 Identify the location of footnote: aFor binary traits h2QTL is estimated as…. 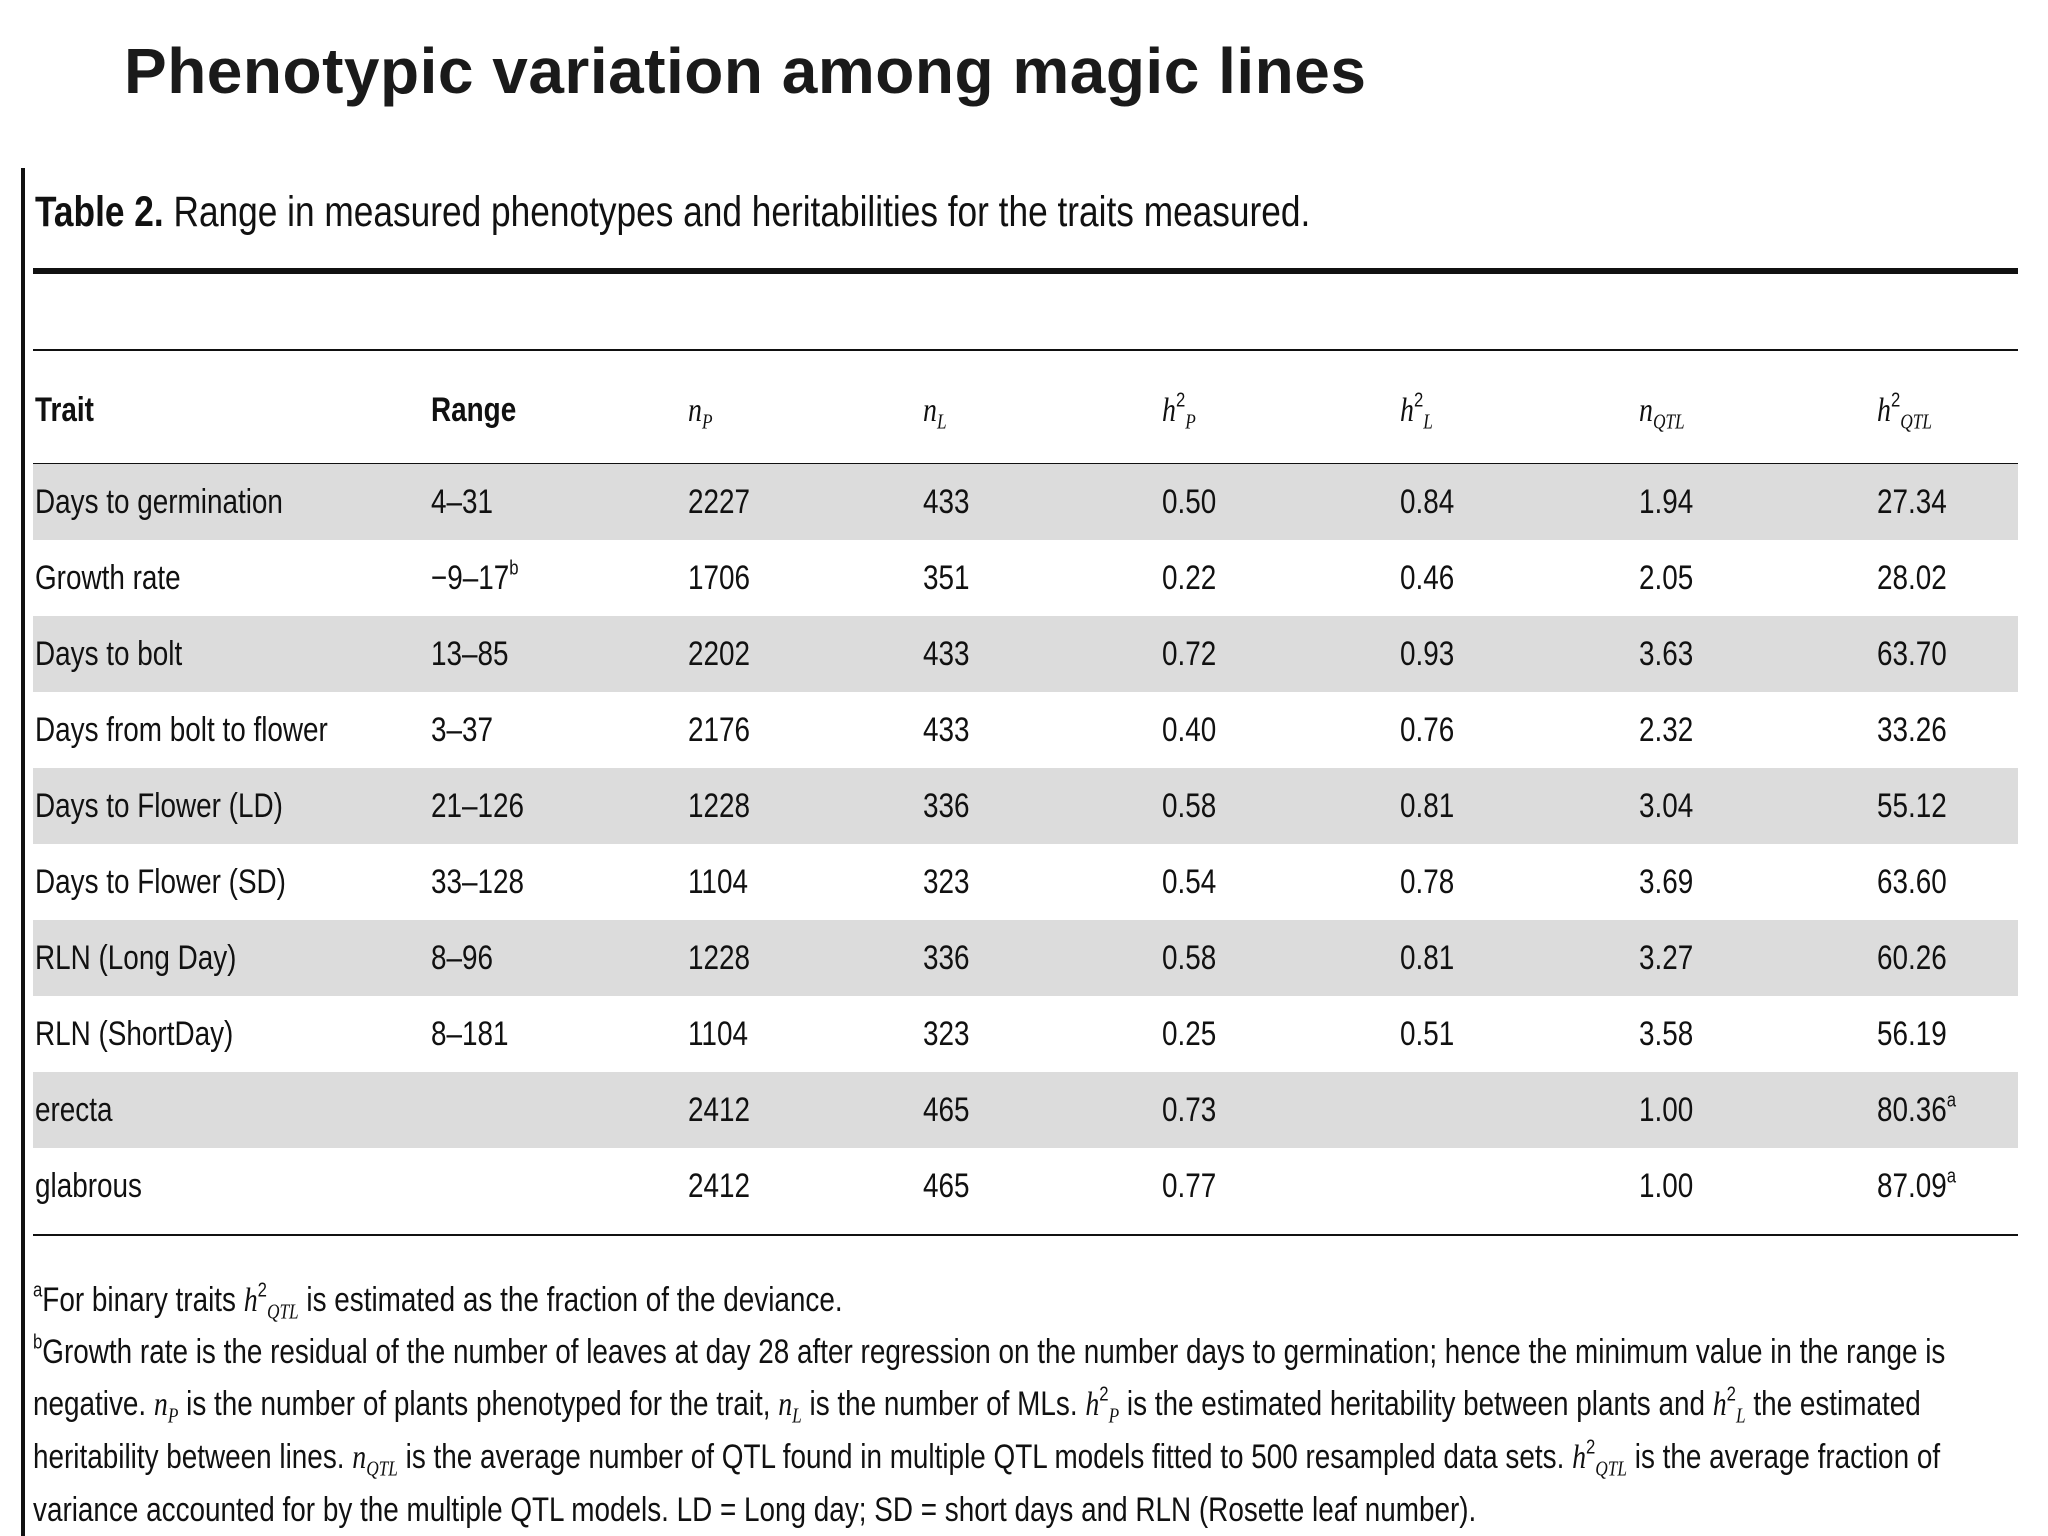
(1025, 1300).